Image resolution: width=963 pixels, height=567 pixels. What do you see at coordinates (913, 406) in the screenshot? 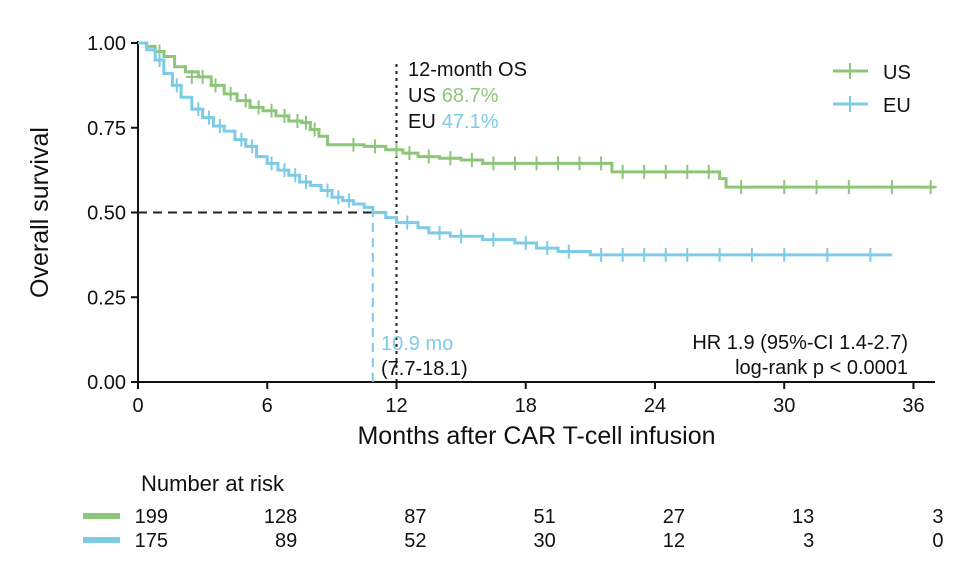
I see `x-tick-label-36: 36` at bounding box center [913, 406].